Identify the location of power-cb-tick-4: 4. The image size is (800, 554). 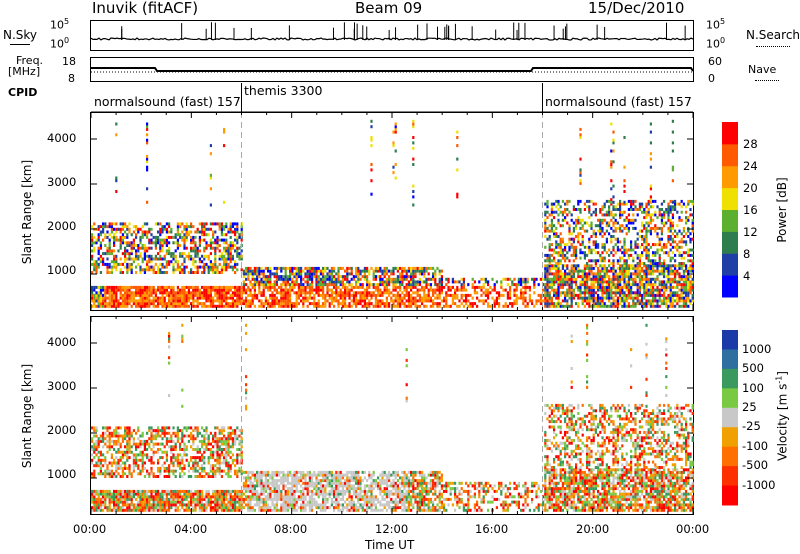
(747, 276).